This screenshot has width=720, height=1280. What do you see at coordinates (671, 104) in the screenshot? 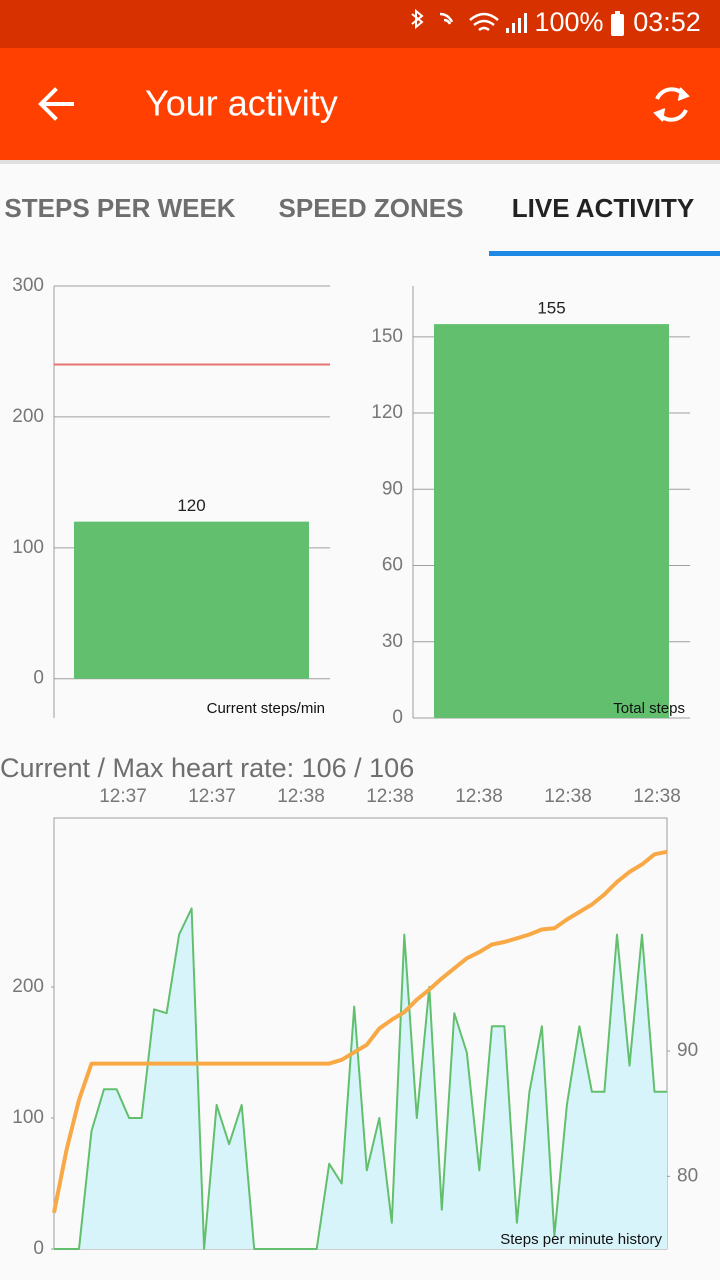
I see `refresh-button` at bounding box center [671, 104].